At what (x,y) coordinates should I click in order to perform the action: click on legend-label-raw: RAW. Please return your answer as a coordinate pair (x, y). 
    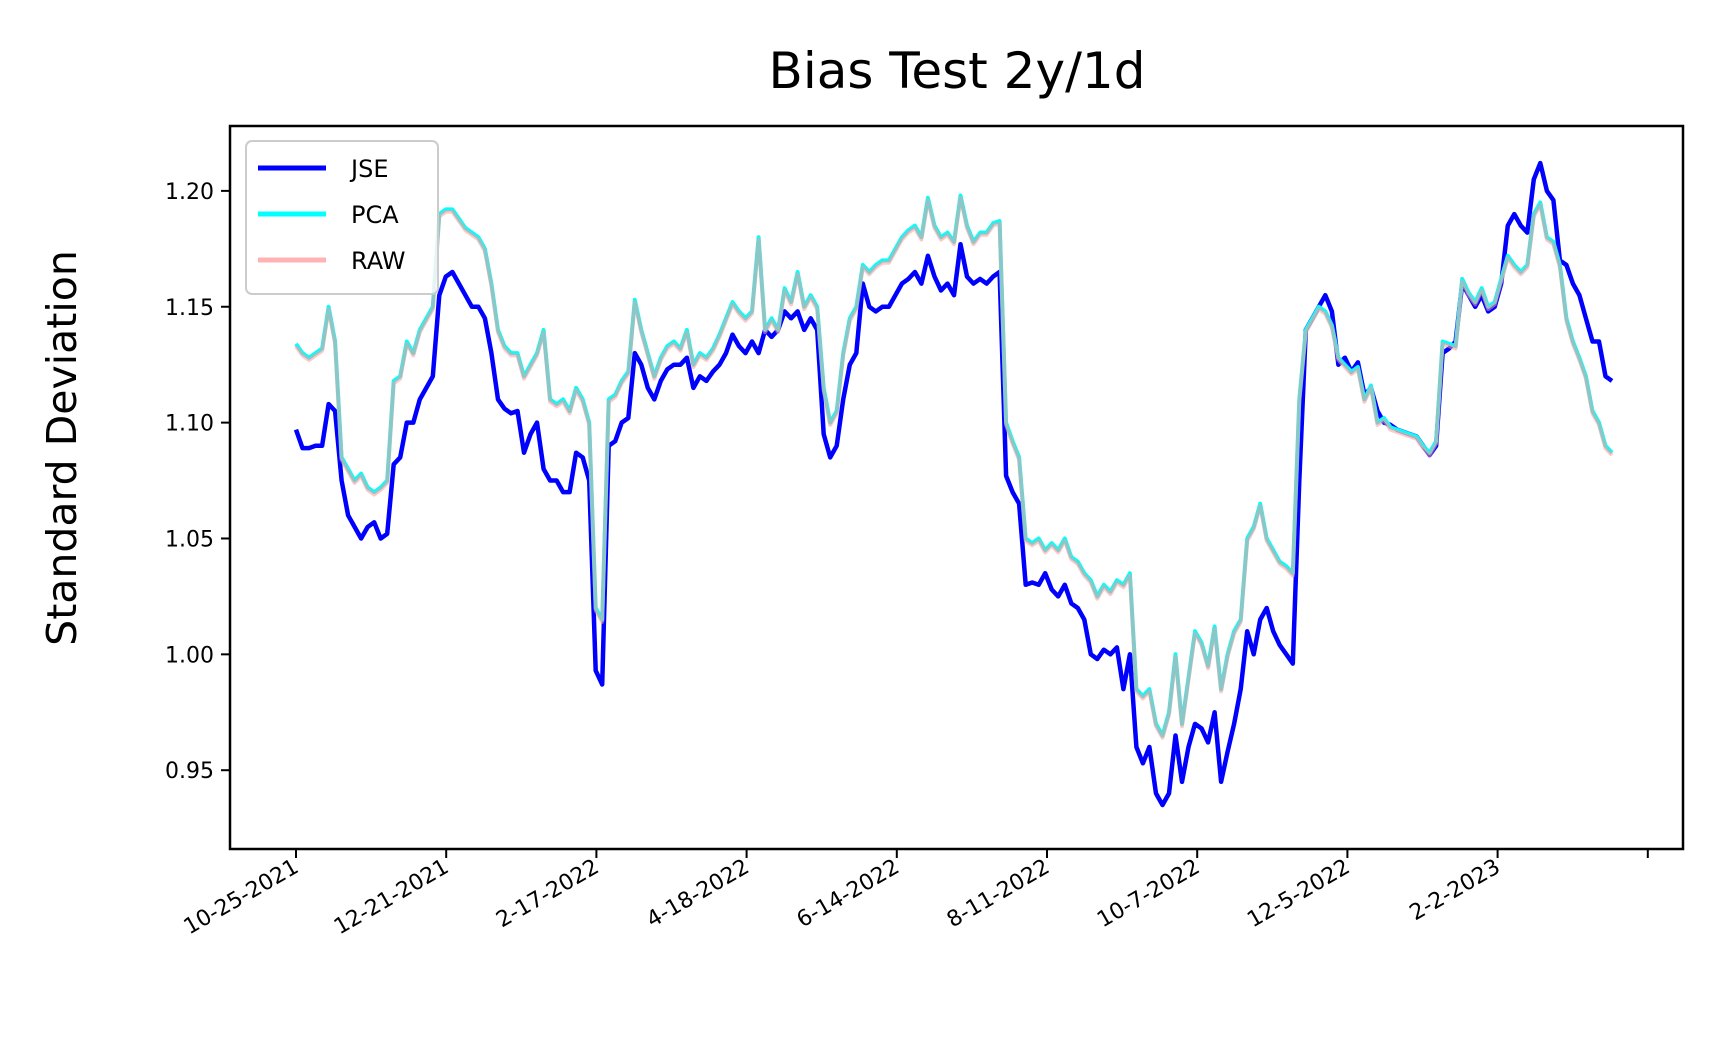
    Looking at the image, I should click on (378, 261).